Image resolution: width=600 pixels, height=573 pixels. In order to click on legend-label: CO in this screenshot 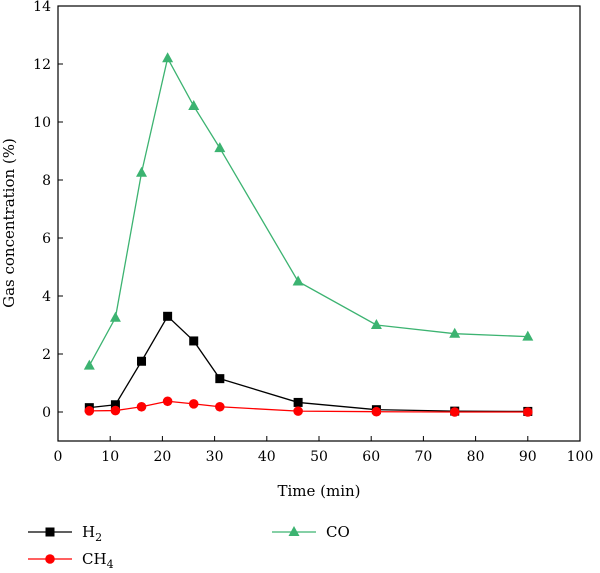, I will do `click(338, 532)`.